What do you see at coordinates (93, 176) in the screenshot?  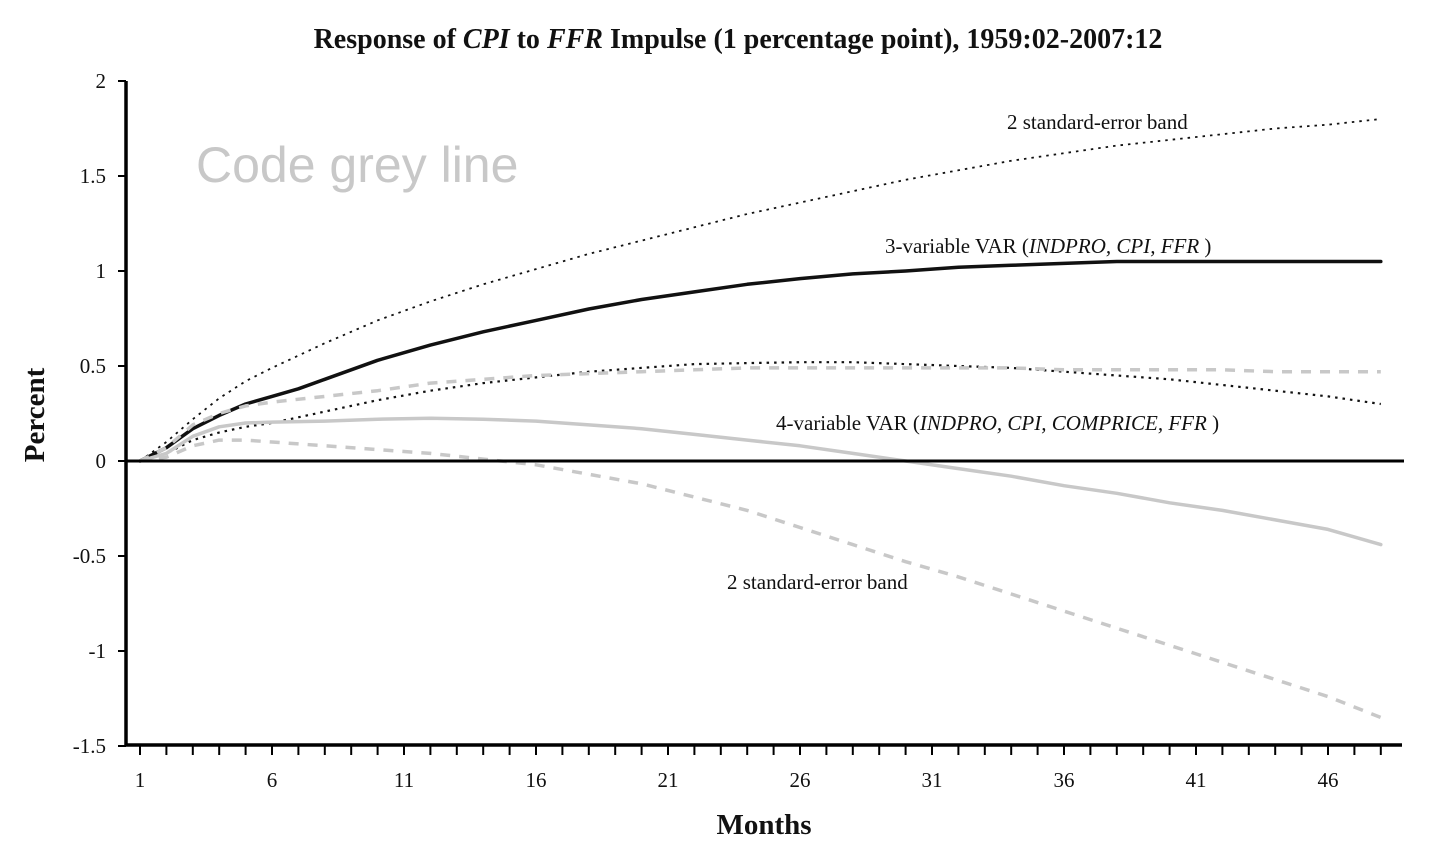 I see `y-tick-label: 1.5` at bounding box center [93, 176].